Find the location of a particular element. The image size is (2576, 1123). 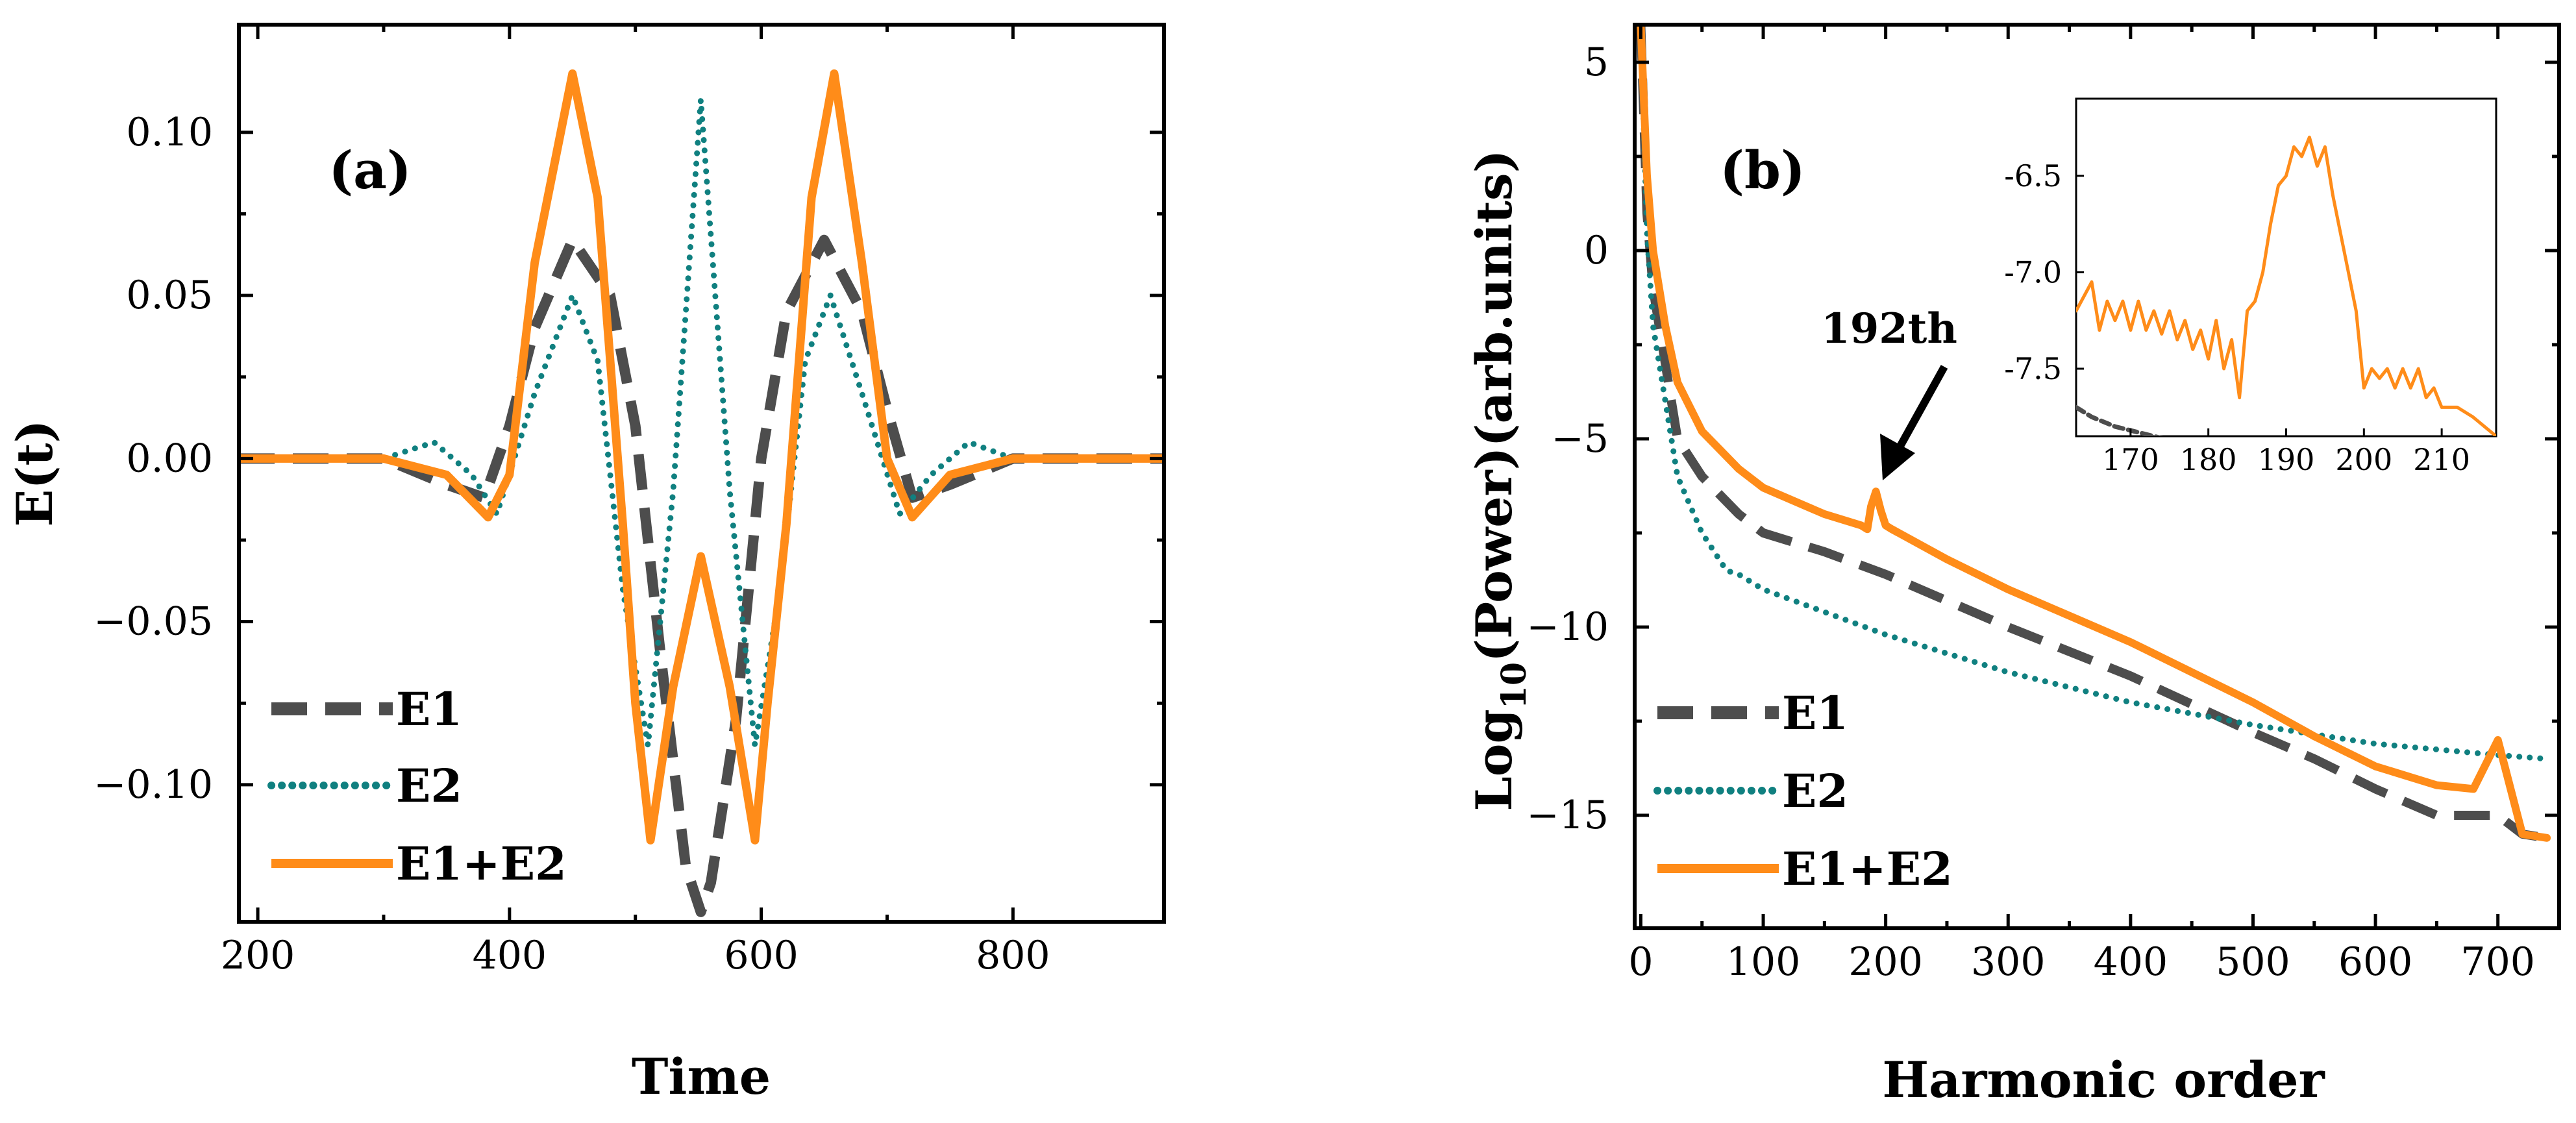

panel-b-xlabel: Harmonic order is located at coordinates (2103, 1080).